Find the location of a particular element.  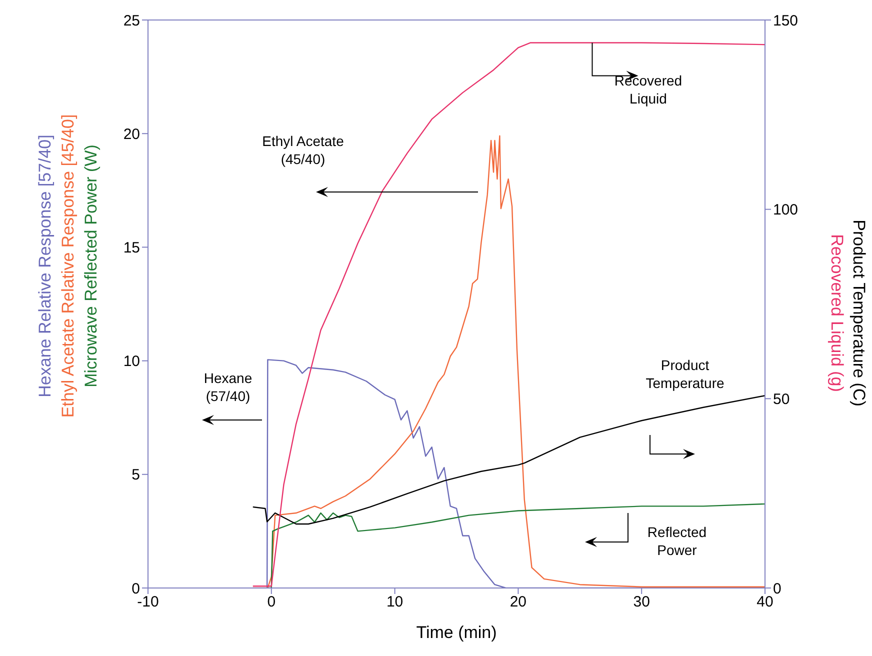

x-tick-label: 40 is located at coordinates (765, 602).